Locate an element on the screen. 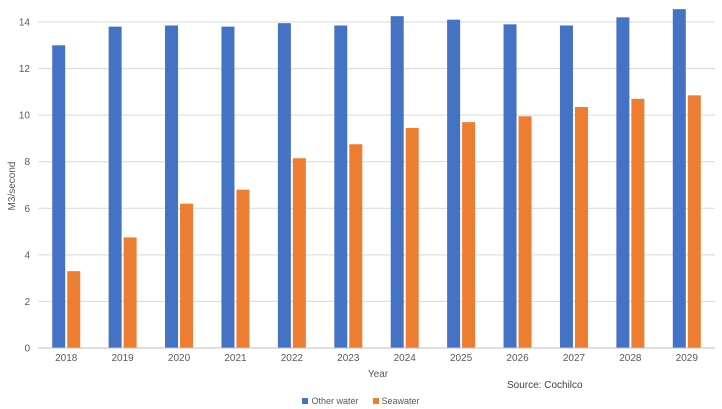 This screenshot has height=409, width=722. x-tick-label: 2029 is located at coordinates (687, 358).